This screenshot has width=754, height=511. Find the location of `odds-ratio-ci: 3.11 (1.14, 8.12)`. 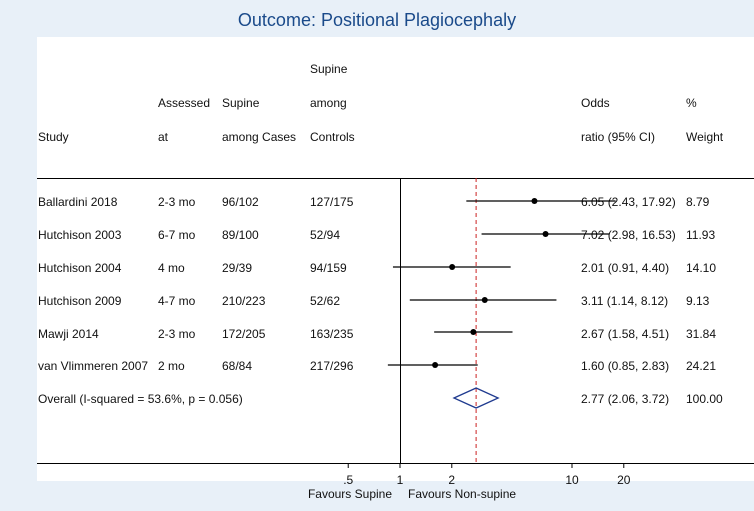

odds-ratio-ci: 3.11 (1.14, 8.12) is located at coordinates (625, 301).